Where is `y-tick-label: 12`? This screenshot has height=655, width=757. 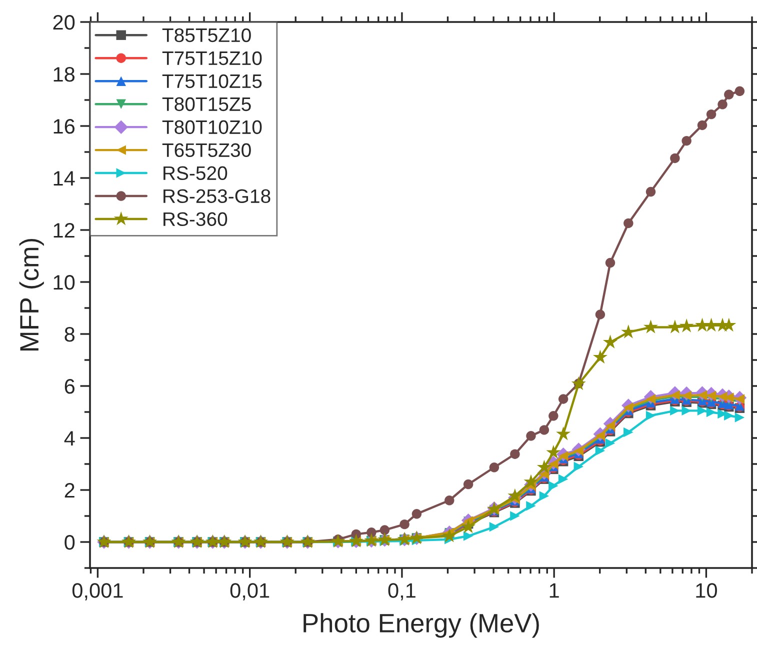 y-tick-label: 12 is located at coordinates (64, 230).